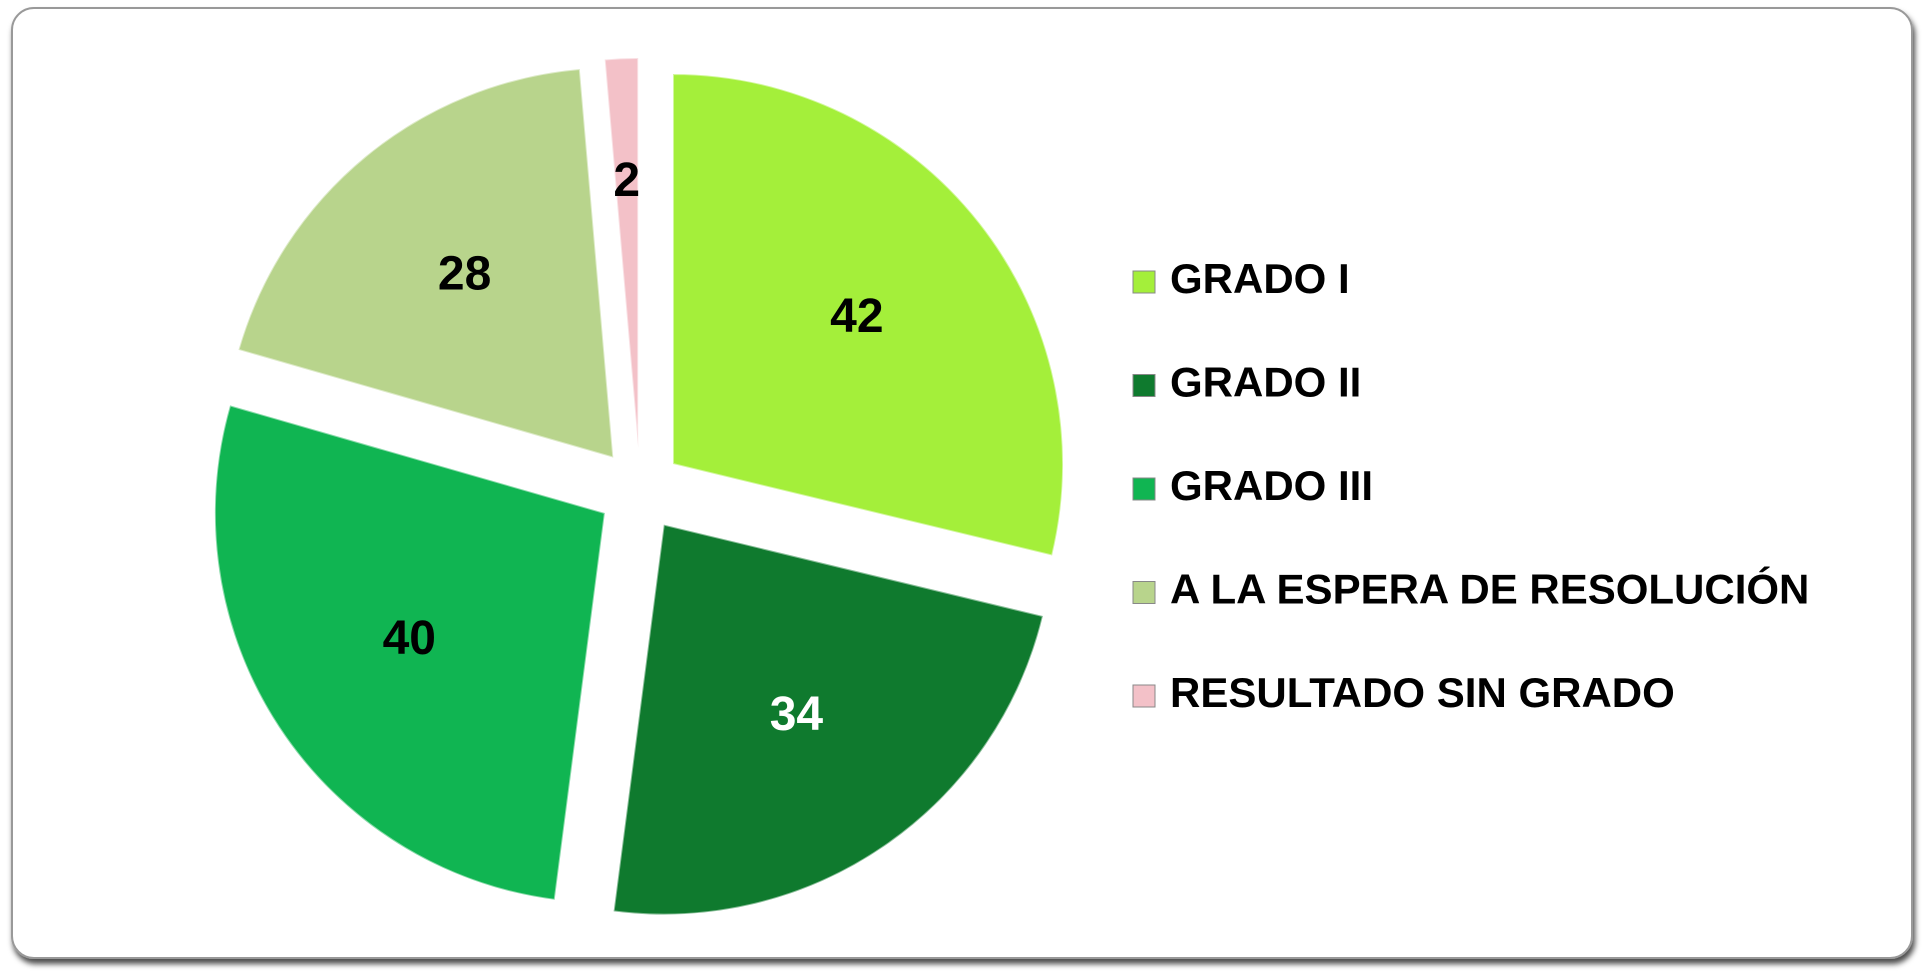 The width and height of the screenshot is (1927, 972). What do you see at coordinates (464, 274) in the screenshot?
I see `data-label: 28` at bounding box center [464, 274].